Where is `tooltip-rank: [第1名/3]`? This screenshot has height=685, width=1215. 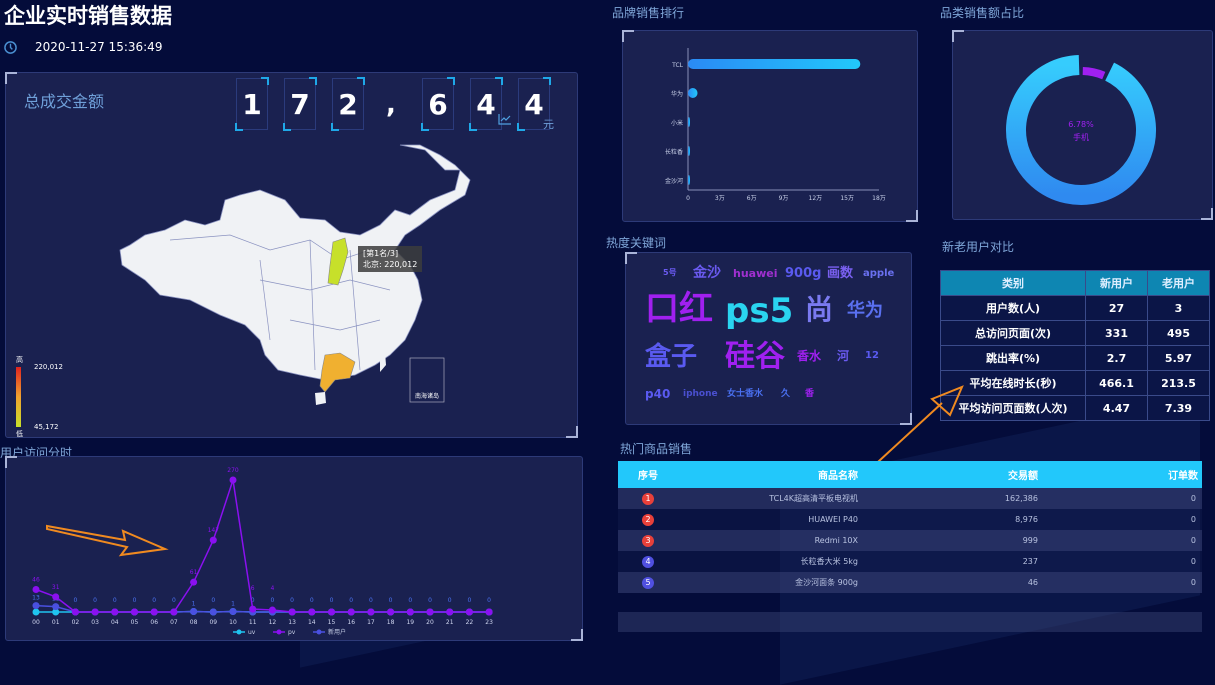 tooltip-rank: [第1名/3] is located at coordinates (390, 253).